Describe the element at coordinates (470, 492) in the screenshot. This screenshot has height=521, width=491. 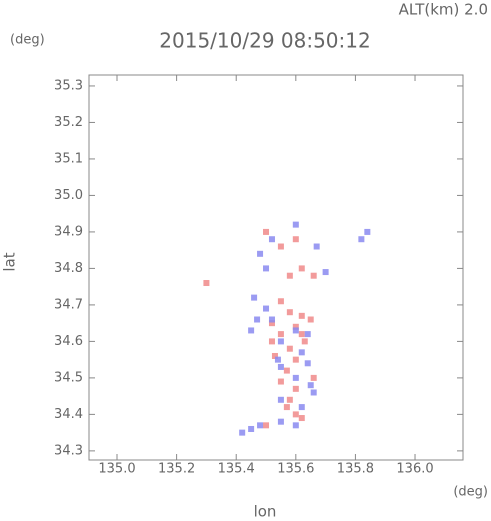
I see `x-unit: (deg)` at that location.